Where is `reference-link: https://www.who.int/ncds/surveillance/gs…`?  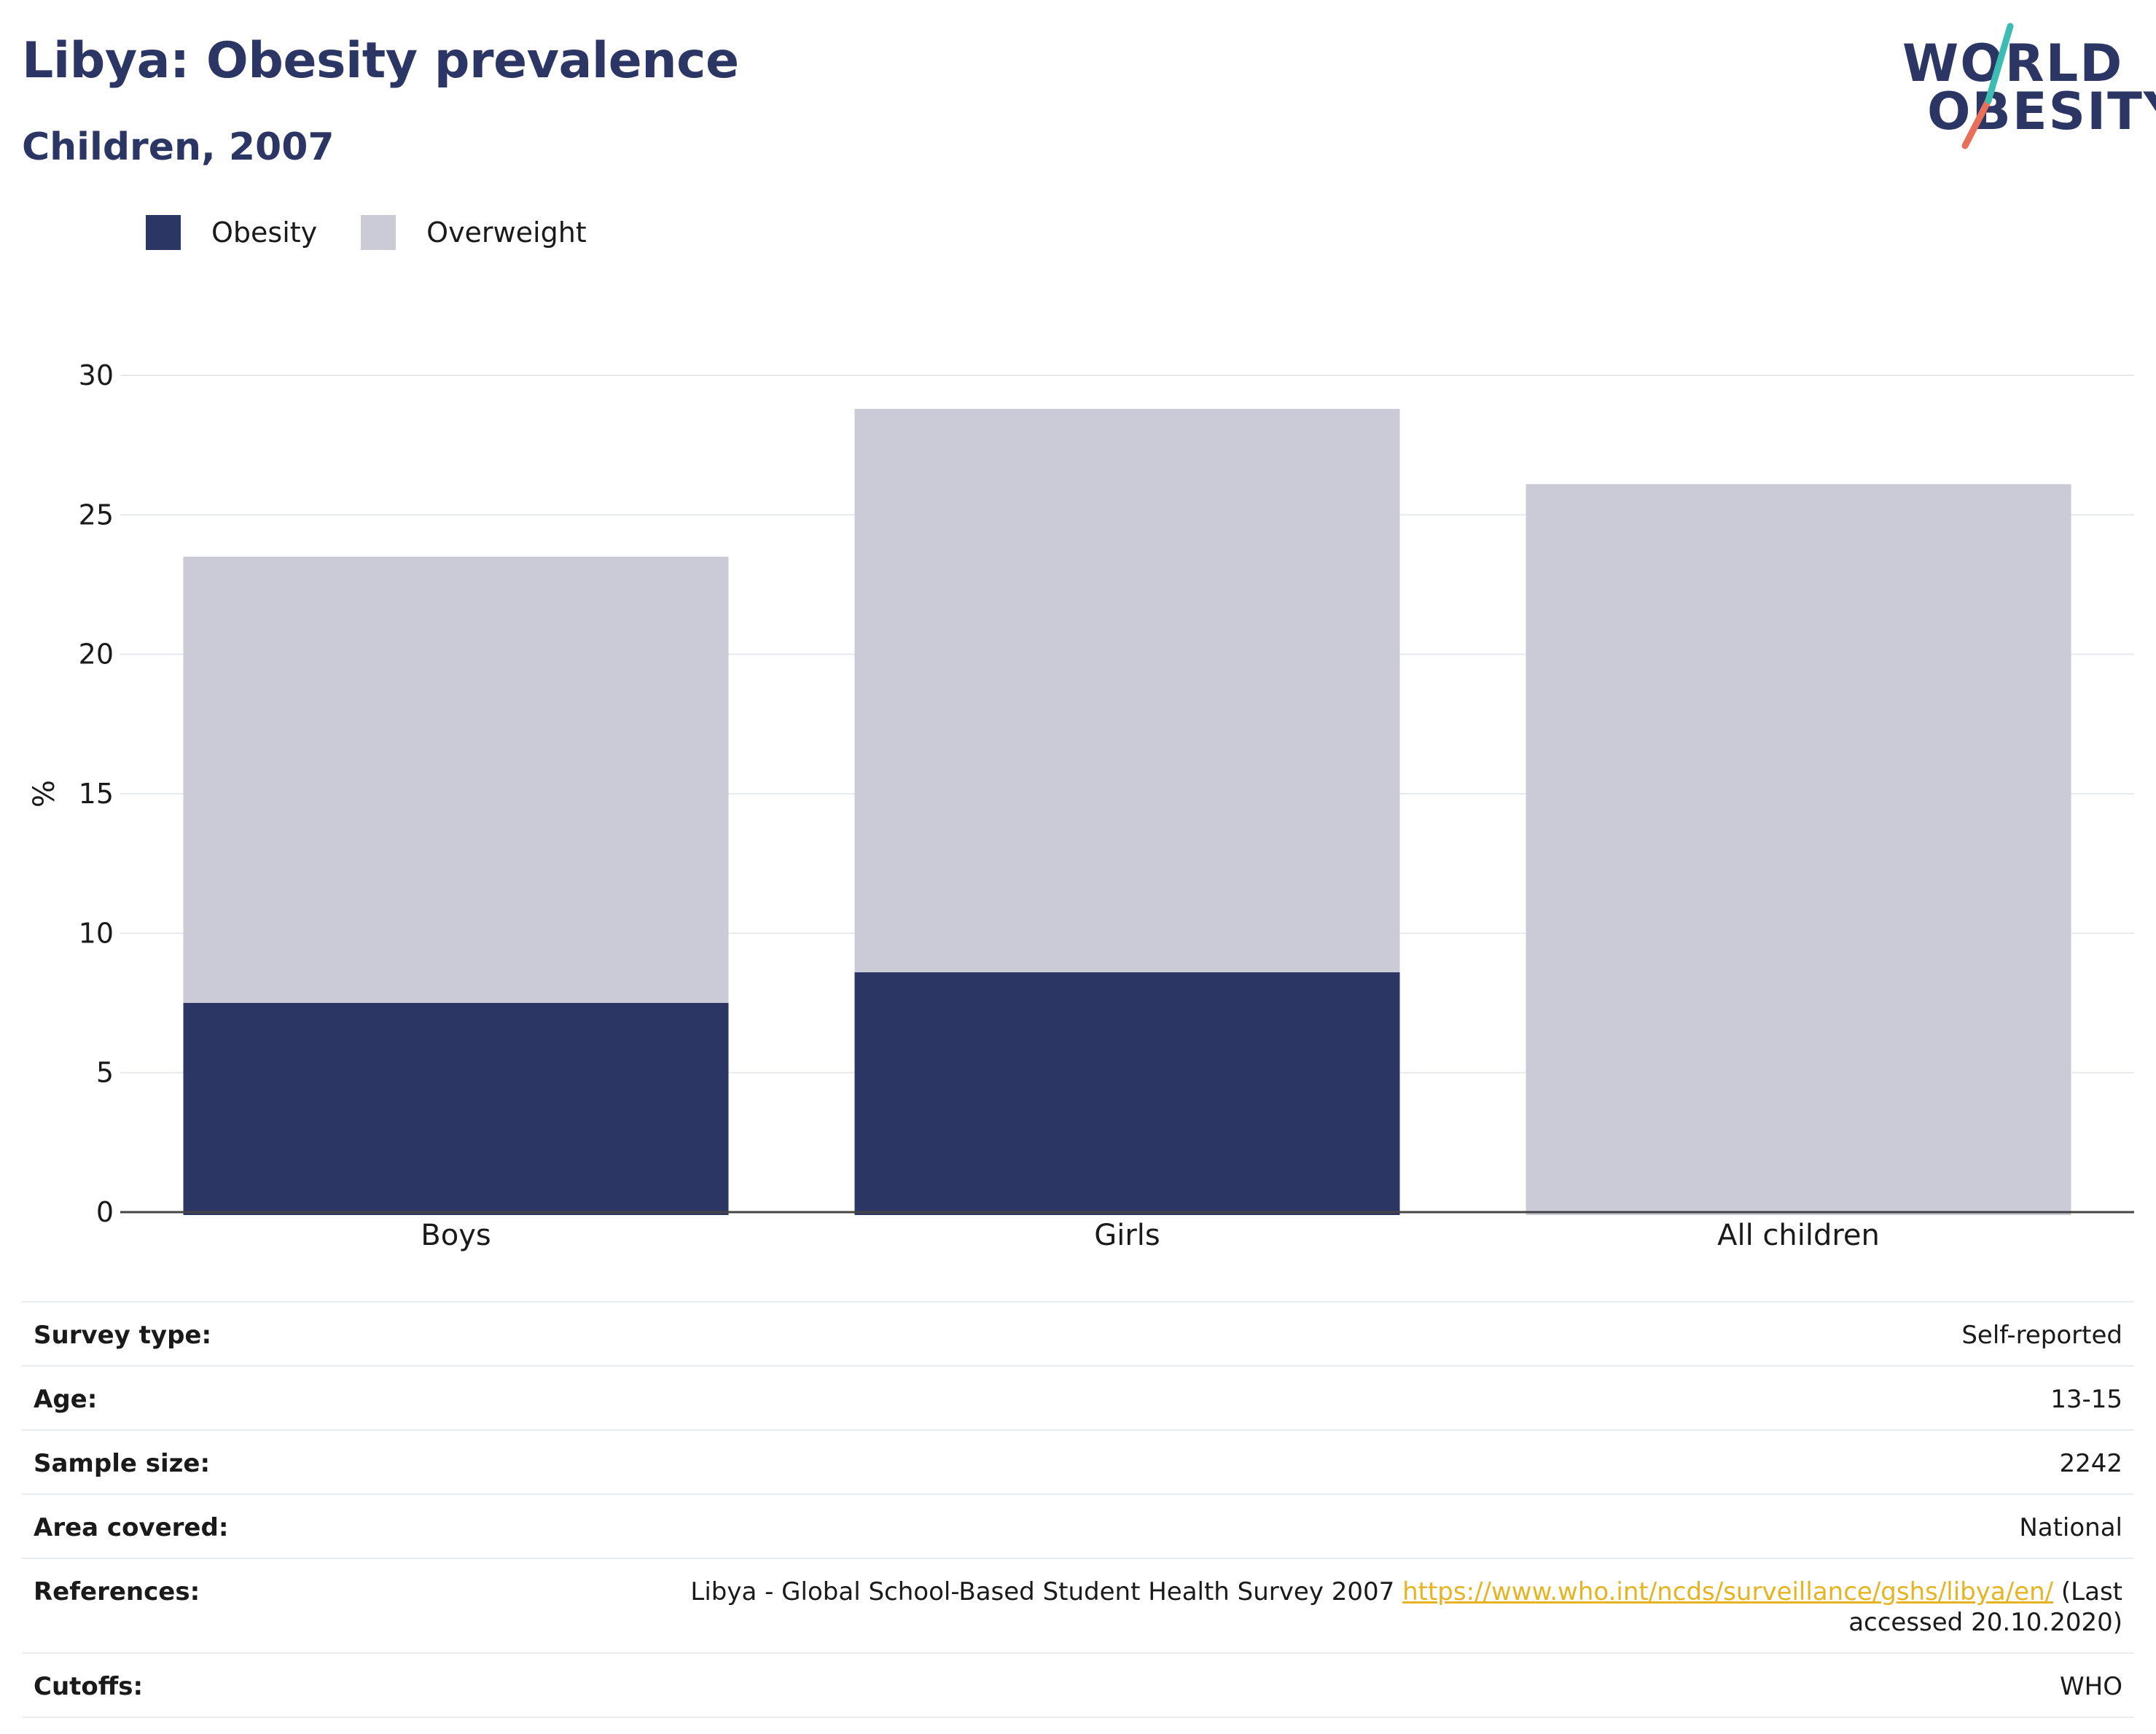
reference-link: https://www.who.int/ncds/surveillance/gs… is located at coordinates (1728, 1592).